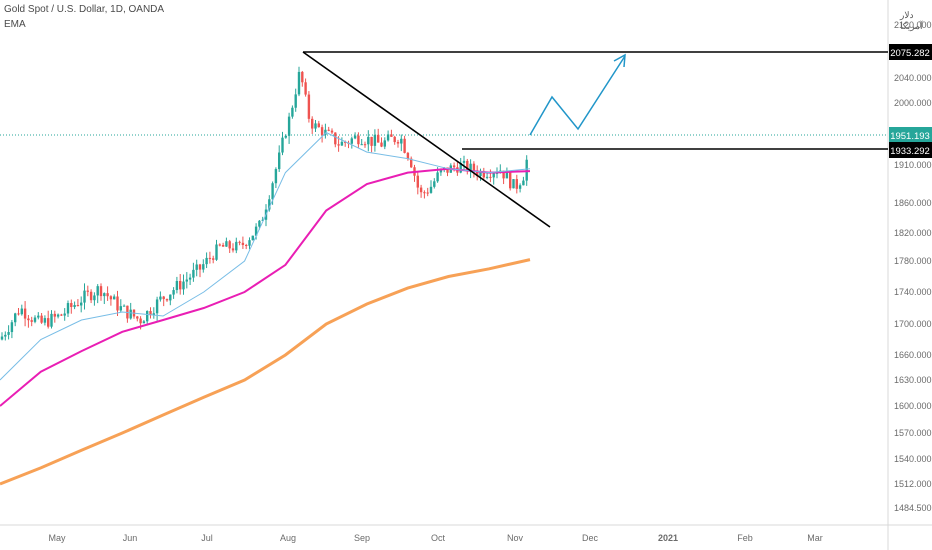  What do you see at coordinates (15, 24) in the screenshot?
I see `indicator-label: EMA` at bounding box center [15, 24].